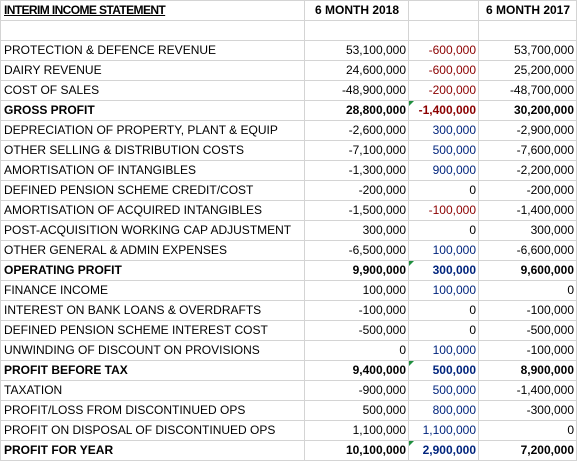  I want to click on row-label-cell: DEFINED PENSION SCHEME CREDIT/COST, so click(152, 190).